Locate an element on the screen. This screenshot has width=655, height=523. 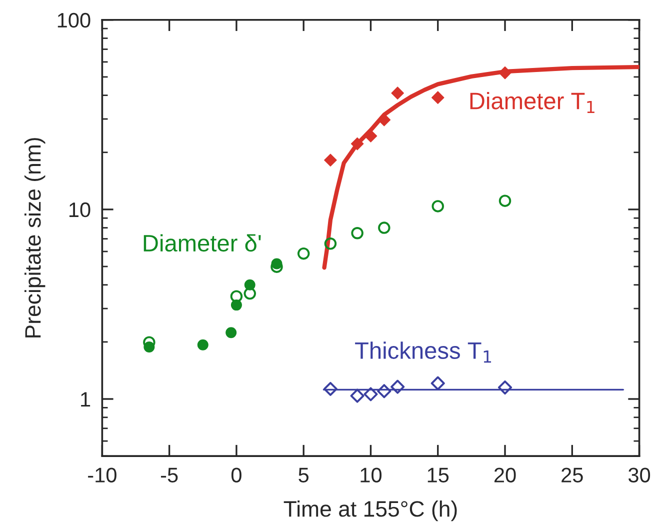
y-tick-label: 10 is located at coordinates (79, 210).